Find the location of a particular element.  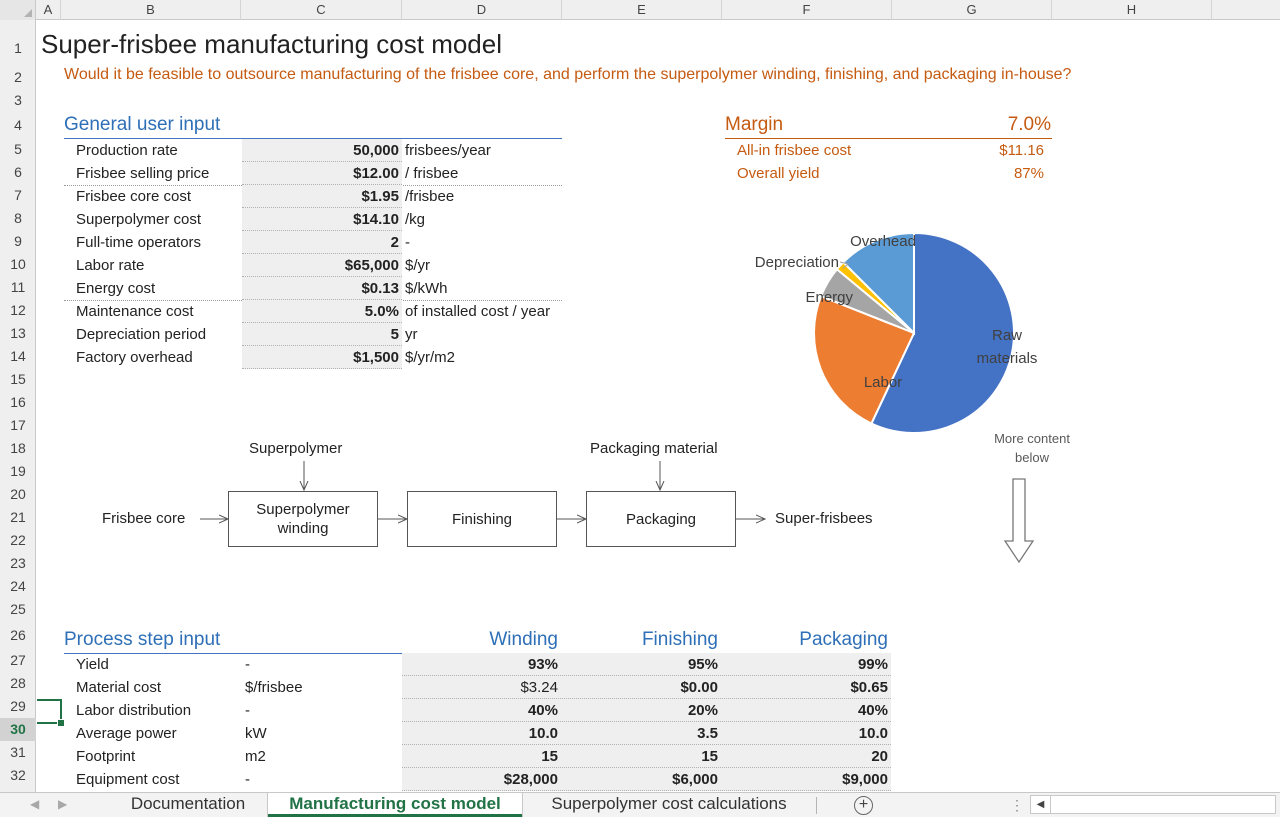

flow-step-winding: Superpolymer winding is located at coordinates (303, 519).